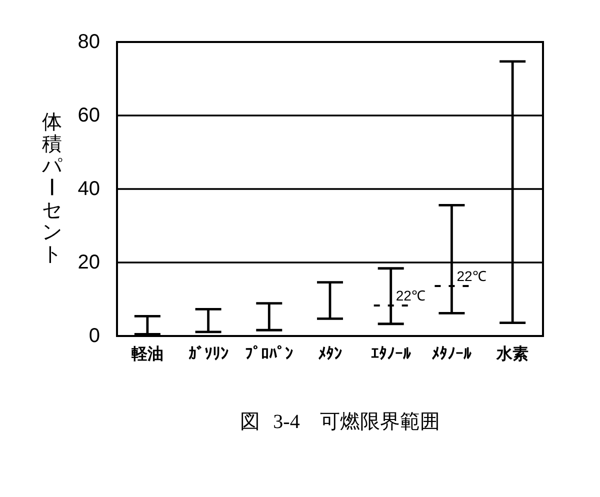 Image resolution: width=600 pixels, height=497 pixels. Describe the element at coordinates (452, 354) in the screenshot. I see `x-tick-label: ﾒﾀﾉｰﾙ` at that location.